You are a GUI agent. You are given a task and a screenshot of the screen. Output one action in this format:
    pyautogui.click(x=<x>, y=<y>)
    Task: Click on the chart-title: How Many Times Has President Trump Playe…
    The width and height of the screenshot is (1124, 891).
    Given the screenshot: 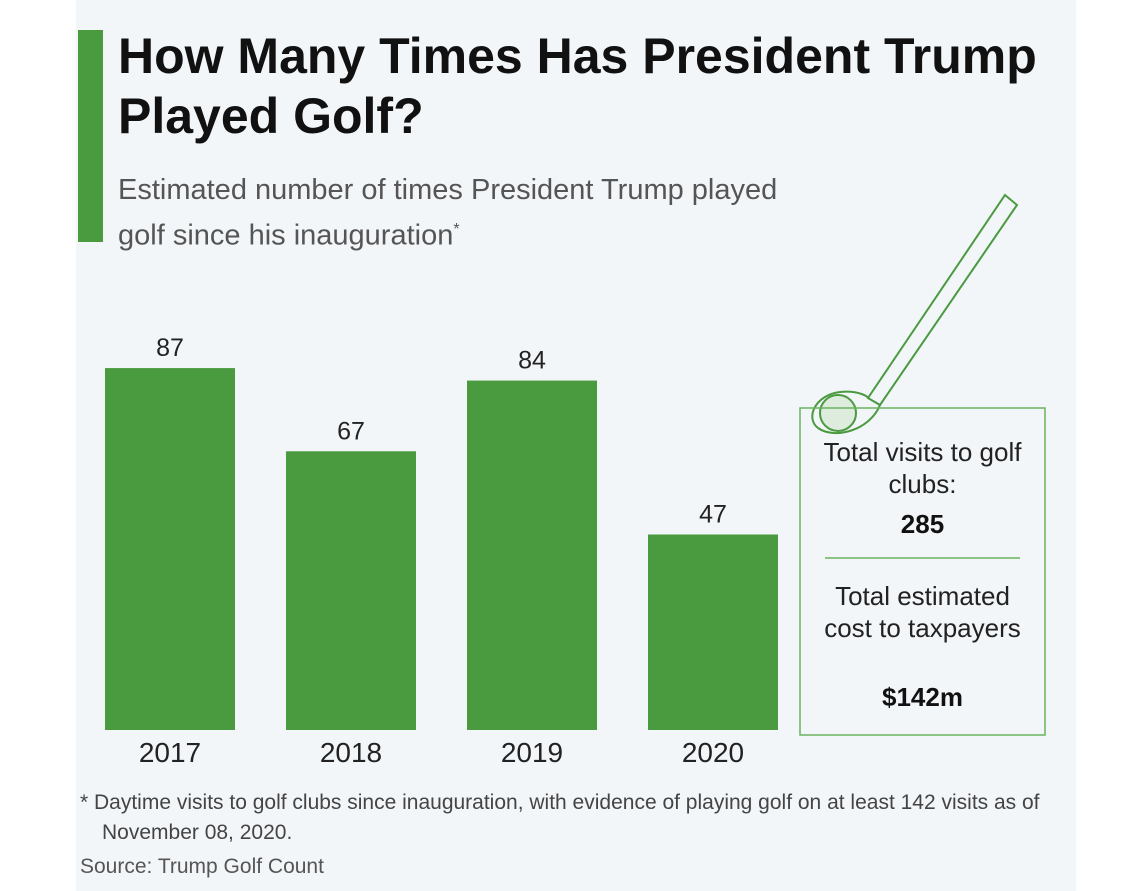 What is the action you would take?
    pyautogui.click(x=577, y=86)
    